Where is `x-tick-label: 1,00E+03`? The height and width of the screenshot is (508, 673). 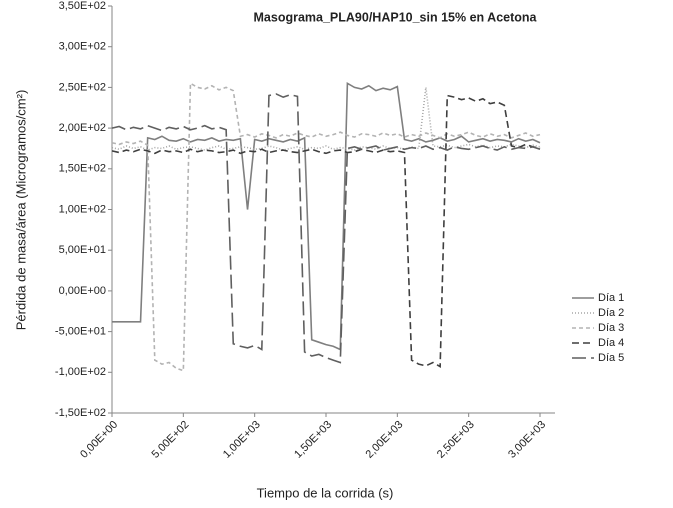
x-tick-label: 1,00E+03 is located at coordinates (242, 440).